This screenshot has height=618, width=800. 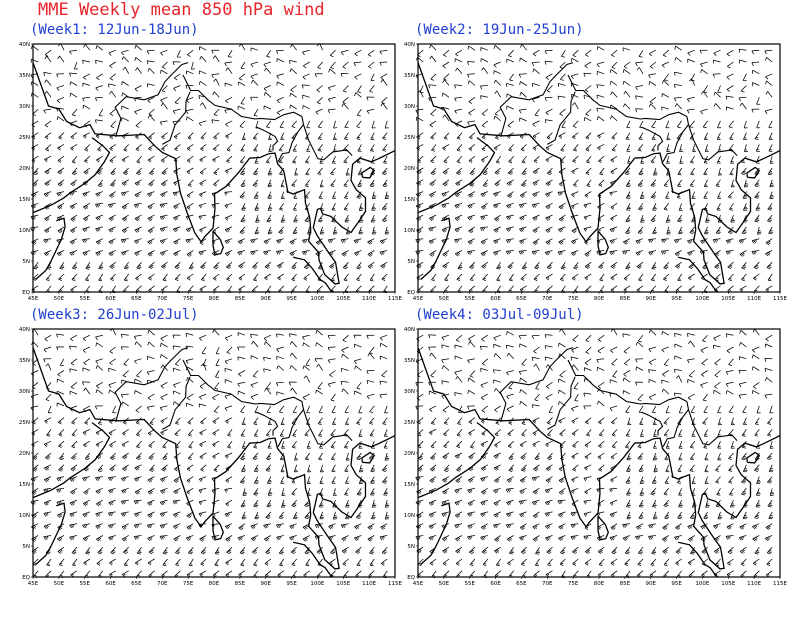 What do you see at coordinates (418, 584) in the screenshot?
I see `lon-tick-label: 45E` at bounding box center [418, 584].